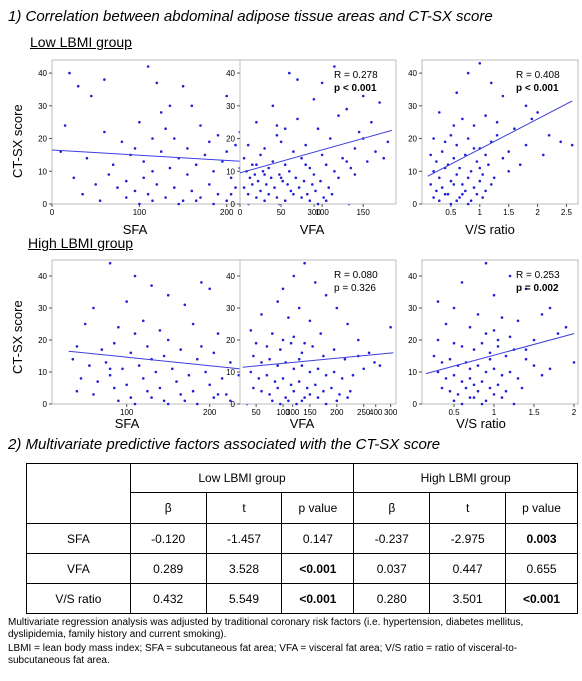 This screenshot has width=582, height=681. I want to click on x-tick-label: 0.5, so click(451, 212).